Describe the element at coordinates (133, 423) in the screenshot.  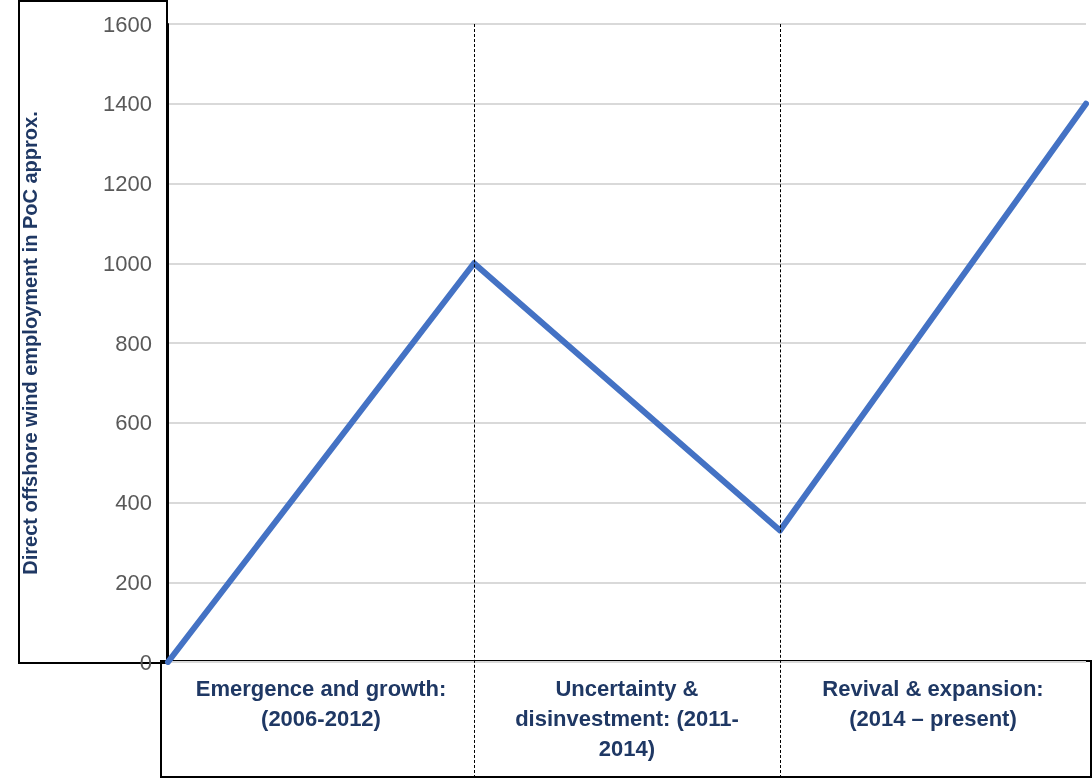
I see `y-tick-label: 600` at that location.